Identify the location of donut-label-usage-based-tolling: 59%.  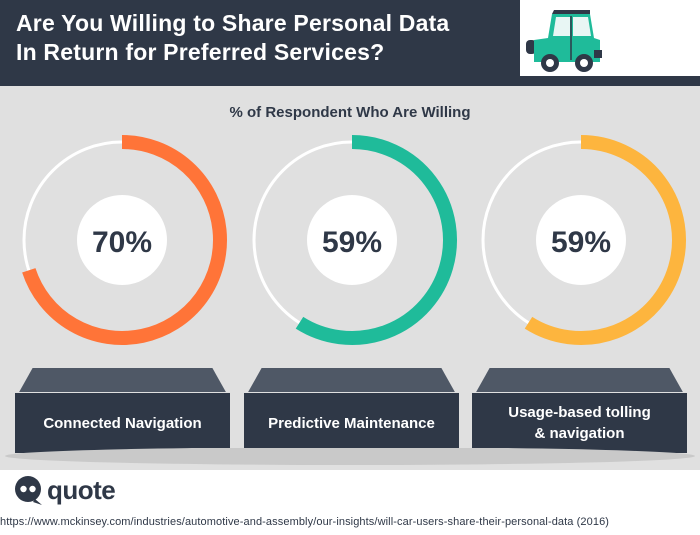
(581, 242).